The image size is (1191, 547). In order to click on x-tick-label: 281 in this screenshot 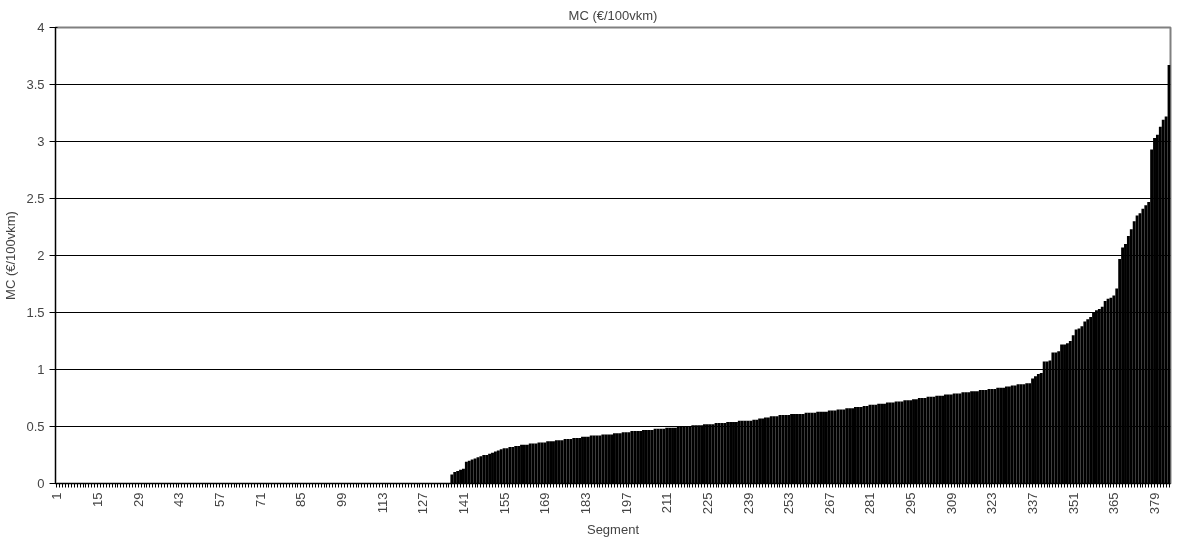, I will do `click(870, 503)`.